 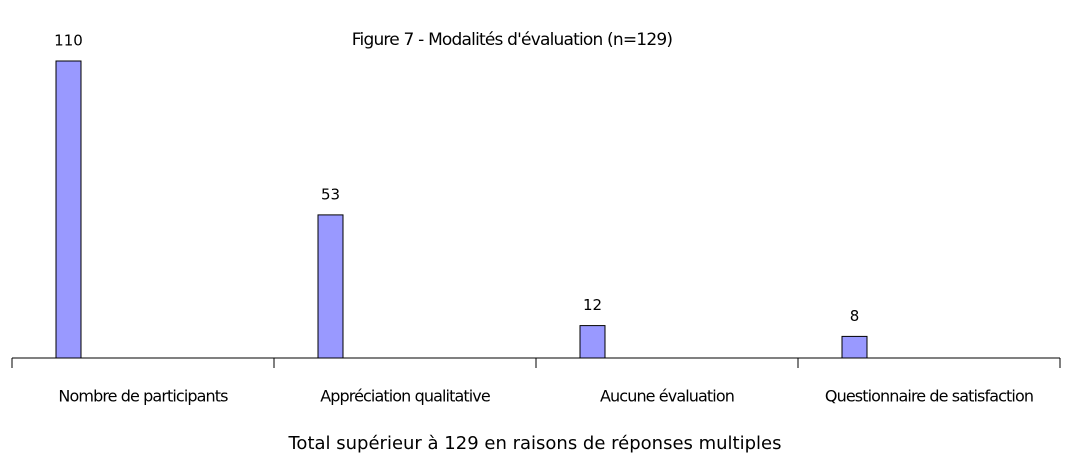 What do you see at coordinates (667, 396) in the screenshot?
I see `x-tick-label: Aucune évaluation` at bounding box center [667, 396].